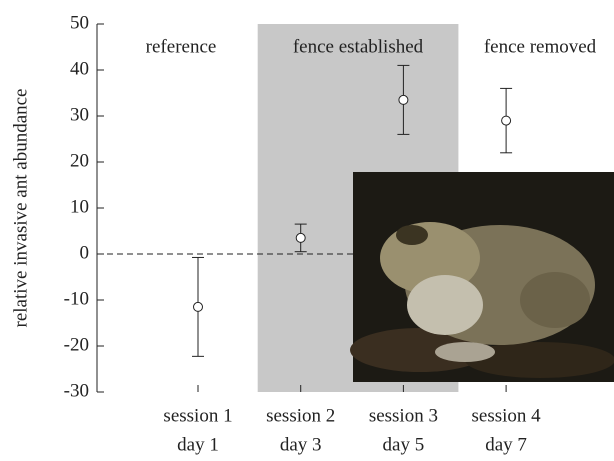 The width and height of the screenshot is (614, 461). Describe the element at coordinates (76, 344) in the screenshot. I see `y-tick-label: -20` at that location.